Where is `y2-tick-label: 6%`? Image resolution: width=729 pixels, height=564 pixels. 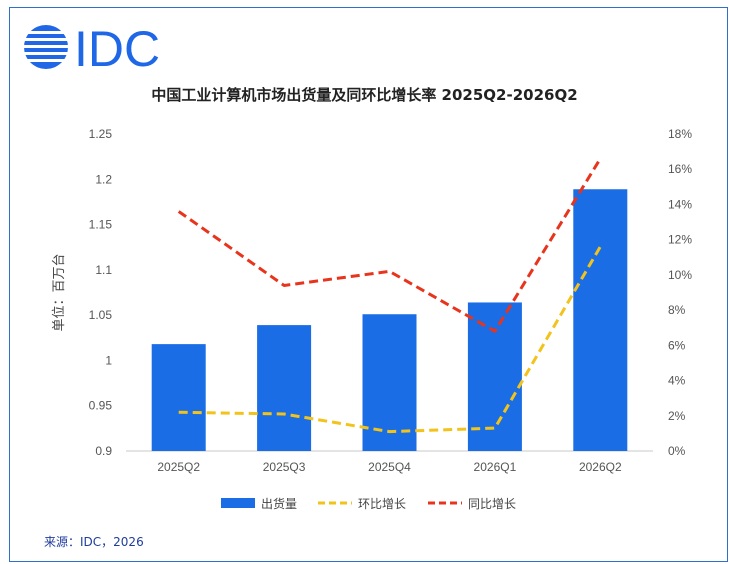 y2-tick-label: 6% is located at coordinates (677, 345).